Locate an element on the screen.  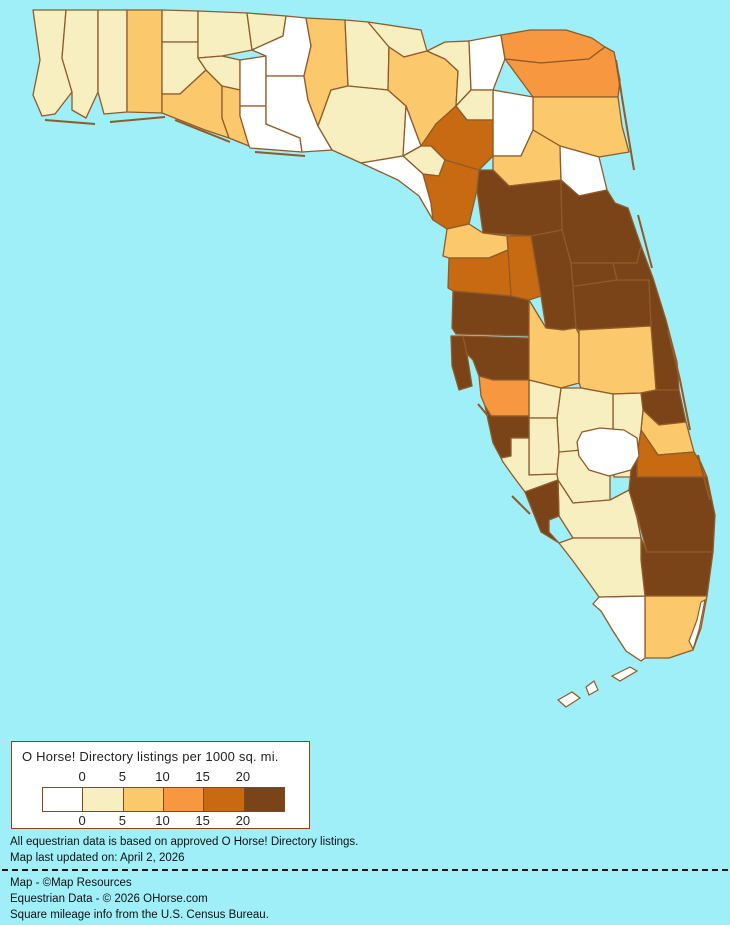
legend-tick-bottom-15: 15 is located at coordinates (202, 820).